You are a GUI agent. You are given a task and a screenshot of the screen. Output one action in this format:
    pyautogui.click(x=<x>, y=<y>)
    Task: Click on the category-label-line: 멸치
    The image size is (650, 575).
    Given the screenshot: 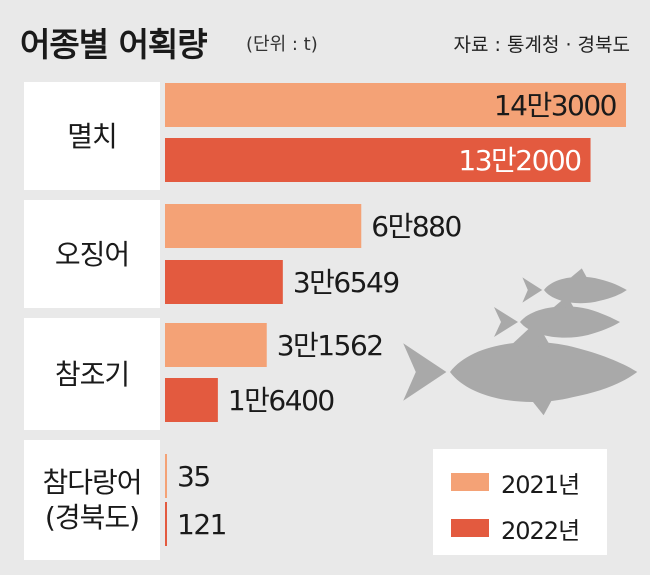 What is the action you would take?
    pyautogui.click(x=92, y=136)
    